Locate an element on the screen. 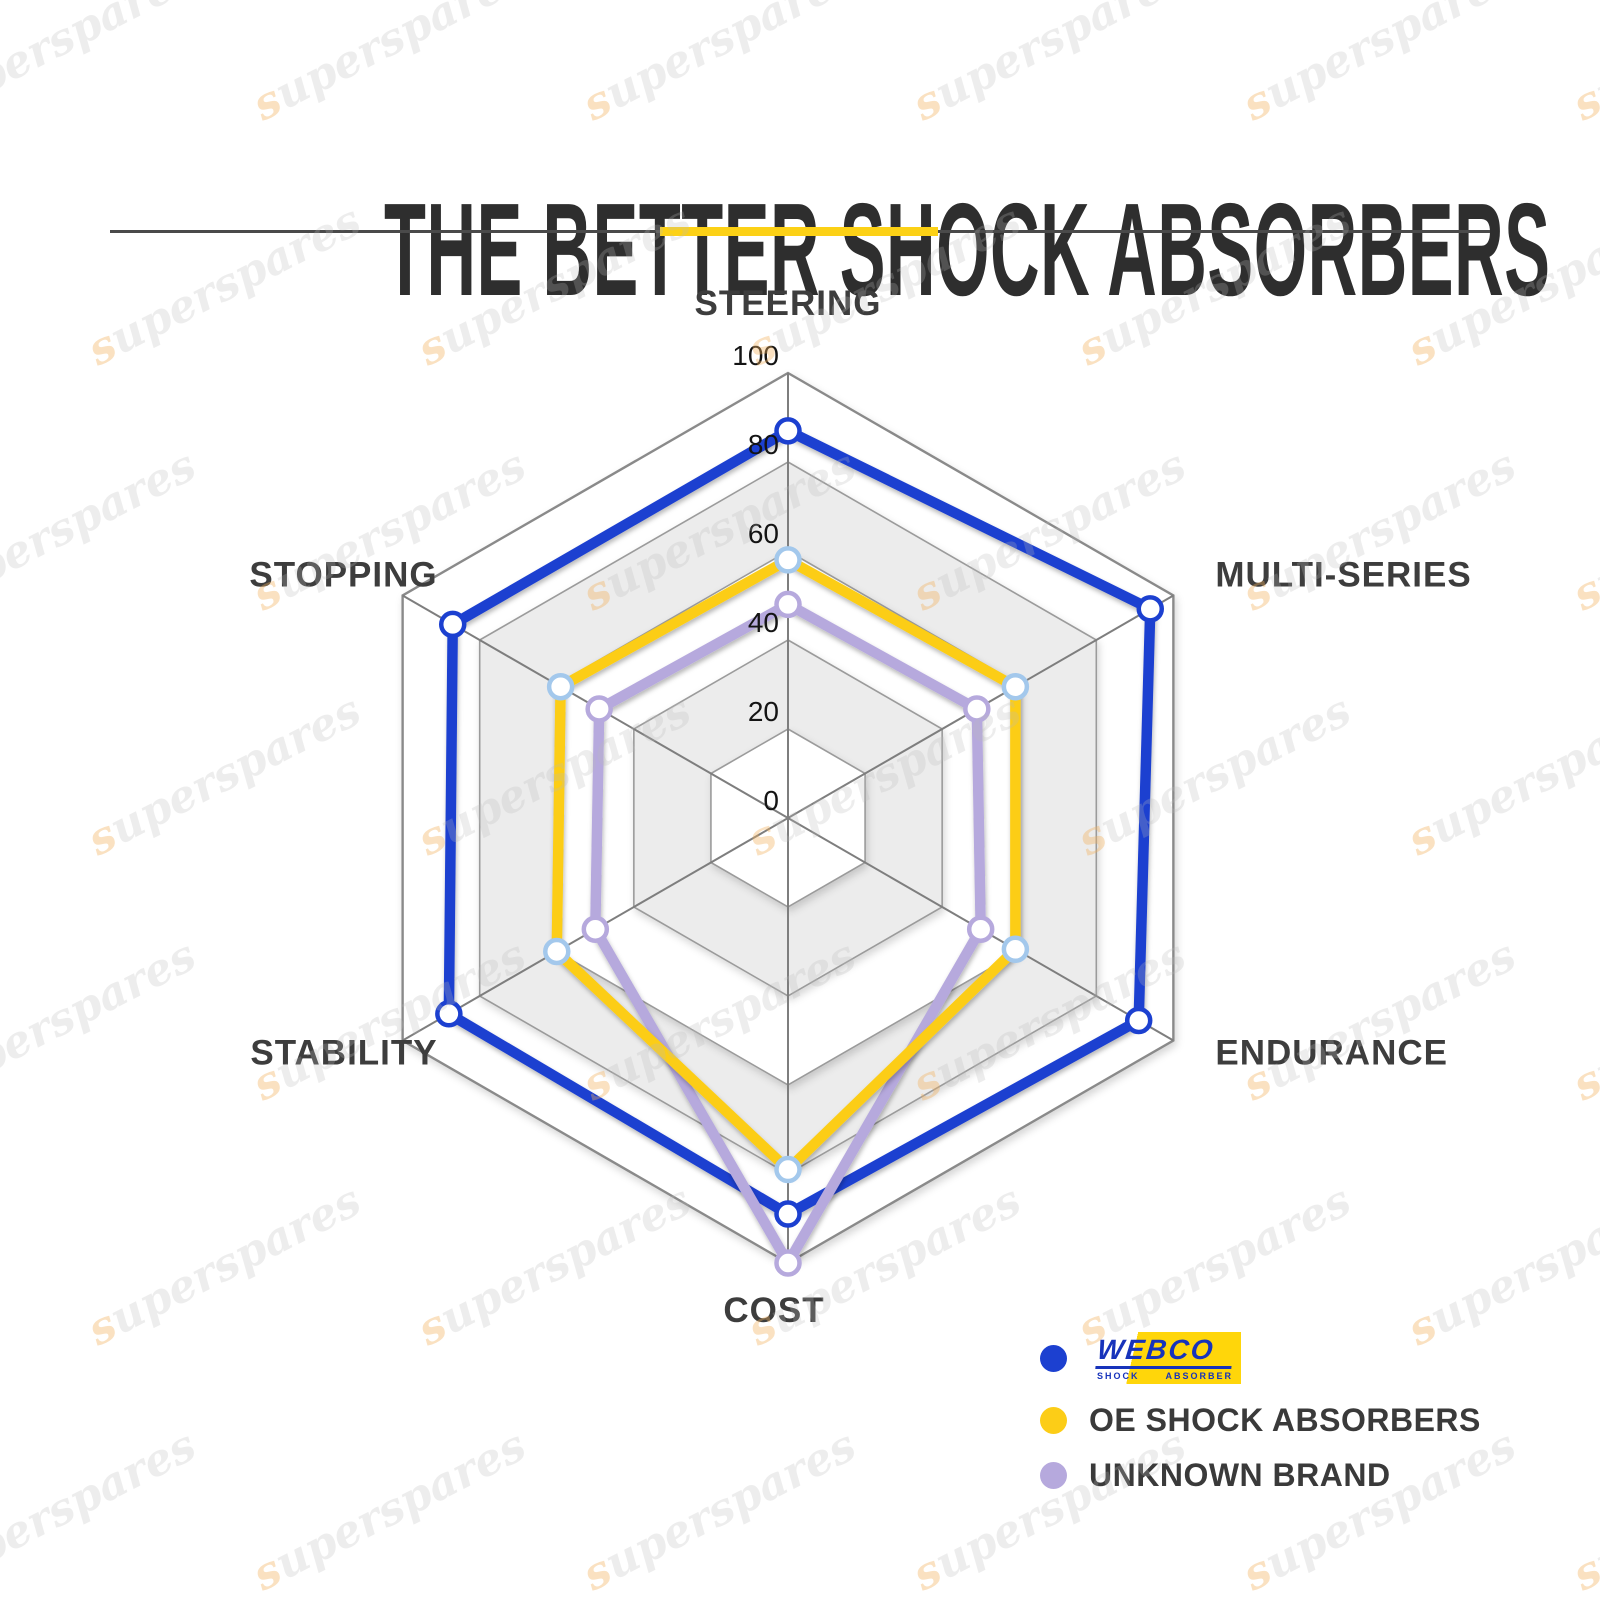 The image size is (1600, 1600). axis-label-stopping: STOPPING is located at coordinates (343, 575).